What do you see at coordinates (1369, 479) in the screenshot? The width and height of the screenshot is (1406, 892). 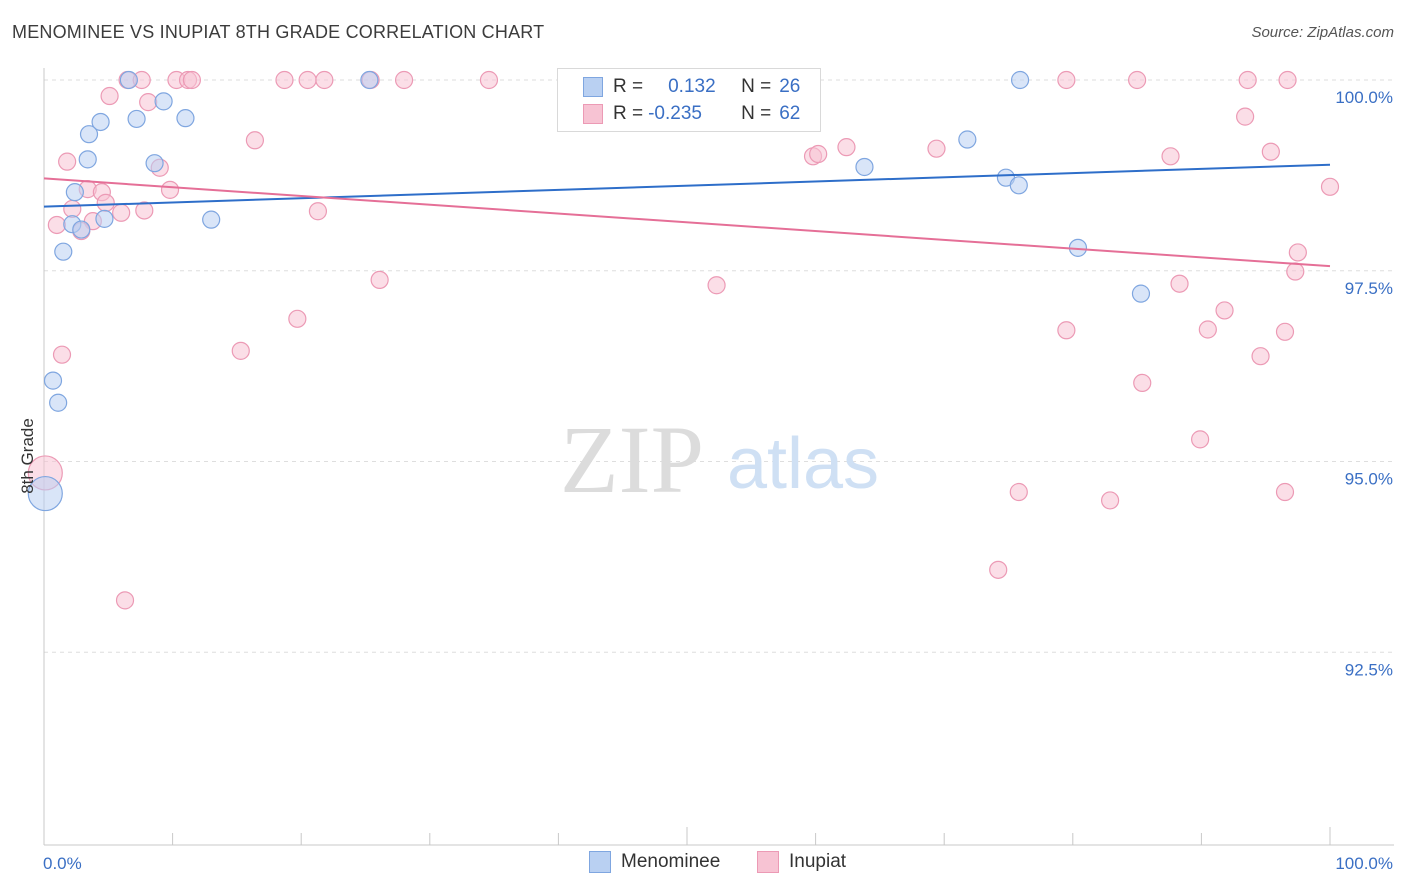 I see `y-tick-label-2: 95.0%` at bounding box center [1369, 479].